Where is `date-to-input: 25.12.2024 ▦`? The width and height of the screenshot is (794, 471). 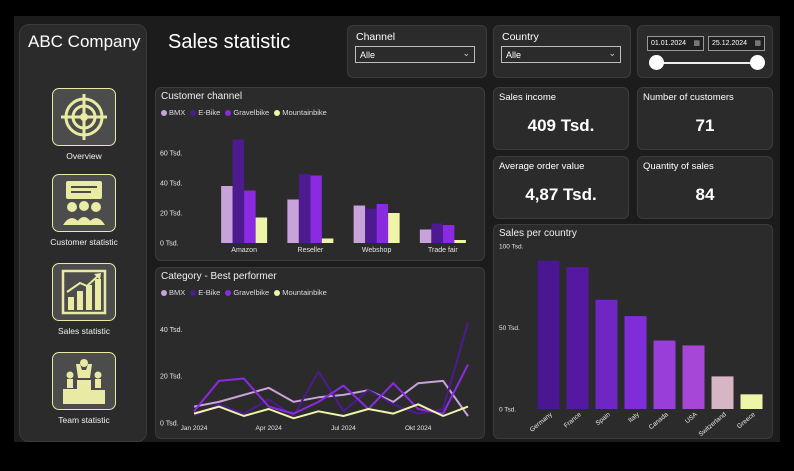
date-to-input: 25.12.2024 ▦ is located at coordinates (736, 43).